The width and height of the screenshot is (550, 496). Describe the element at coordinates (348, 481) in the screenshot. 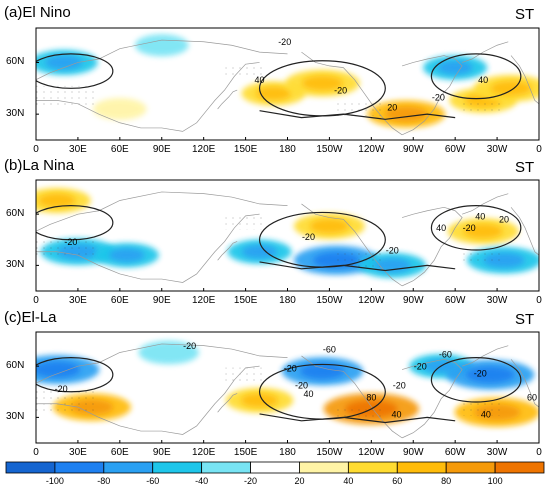

I see `colorbar-label: 40` at that location.